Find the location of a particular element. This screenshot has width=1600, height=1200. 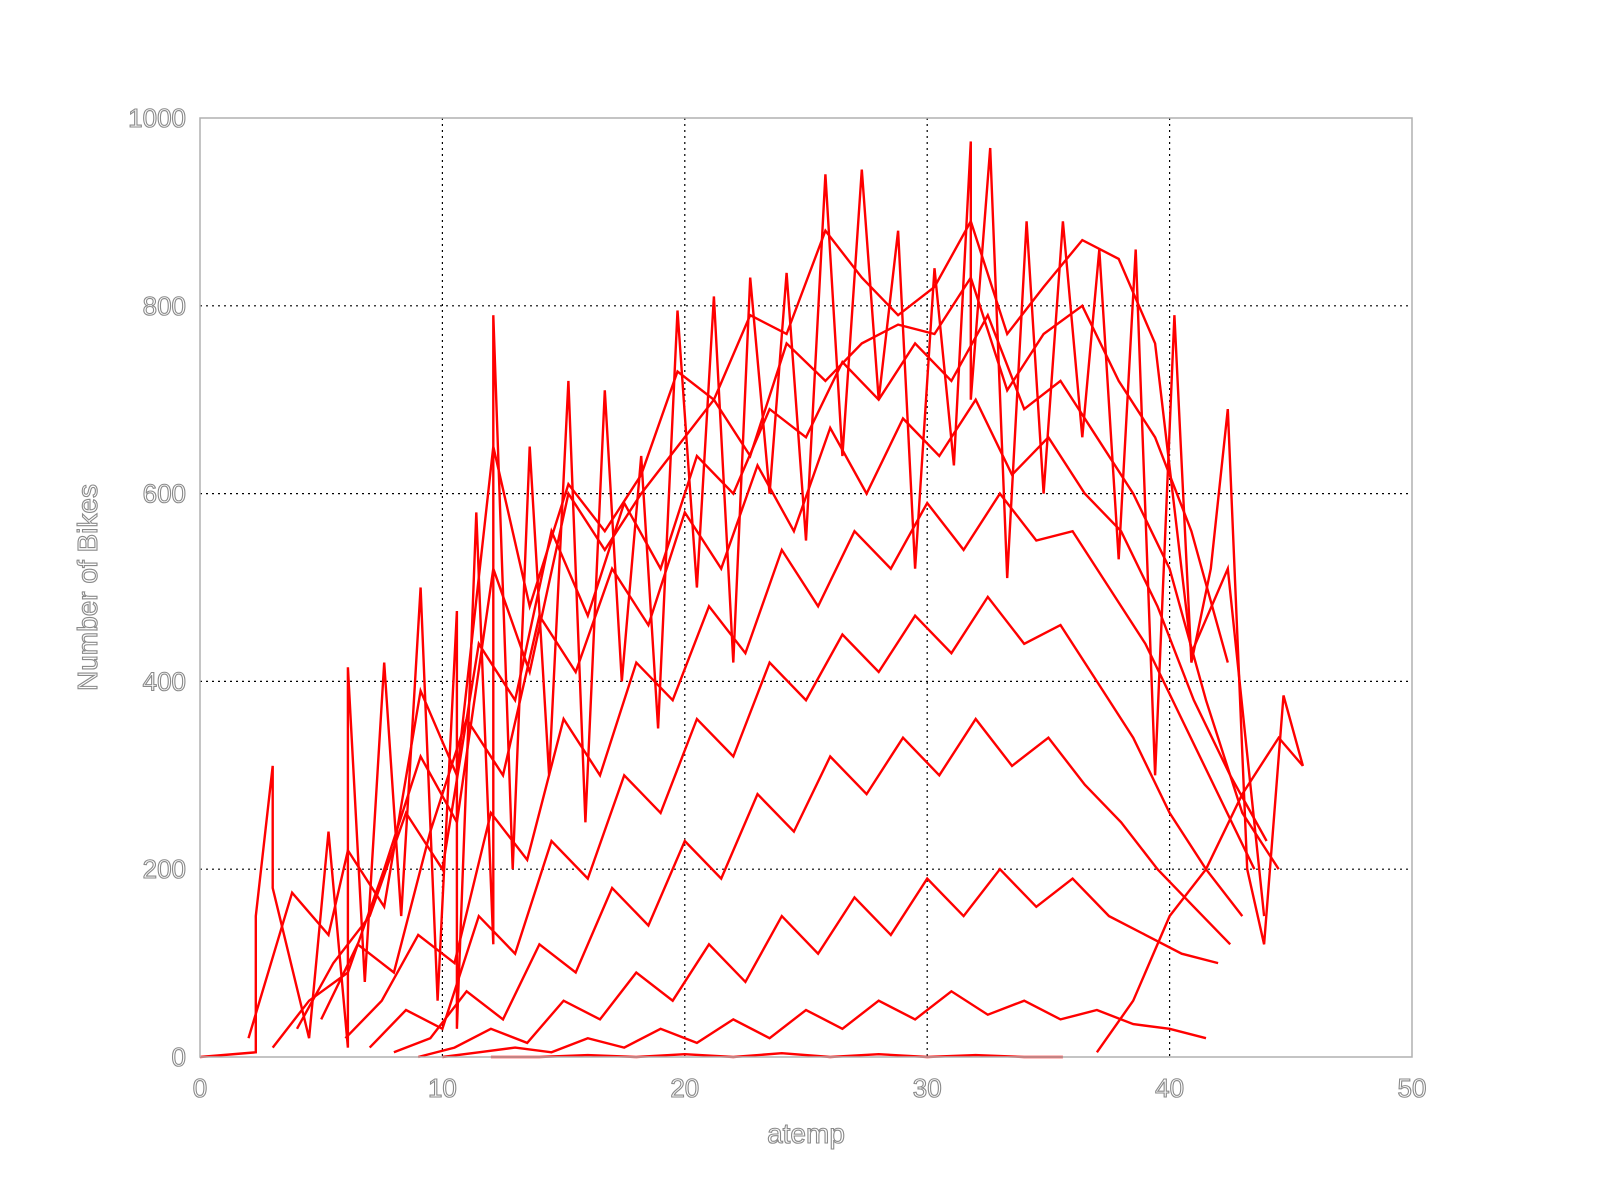

y-tick-label: 400 is located at coordinates (164, 681).